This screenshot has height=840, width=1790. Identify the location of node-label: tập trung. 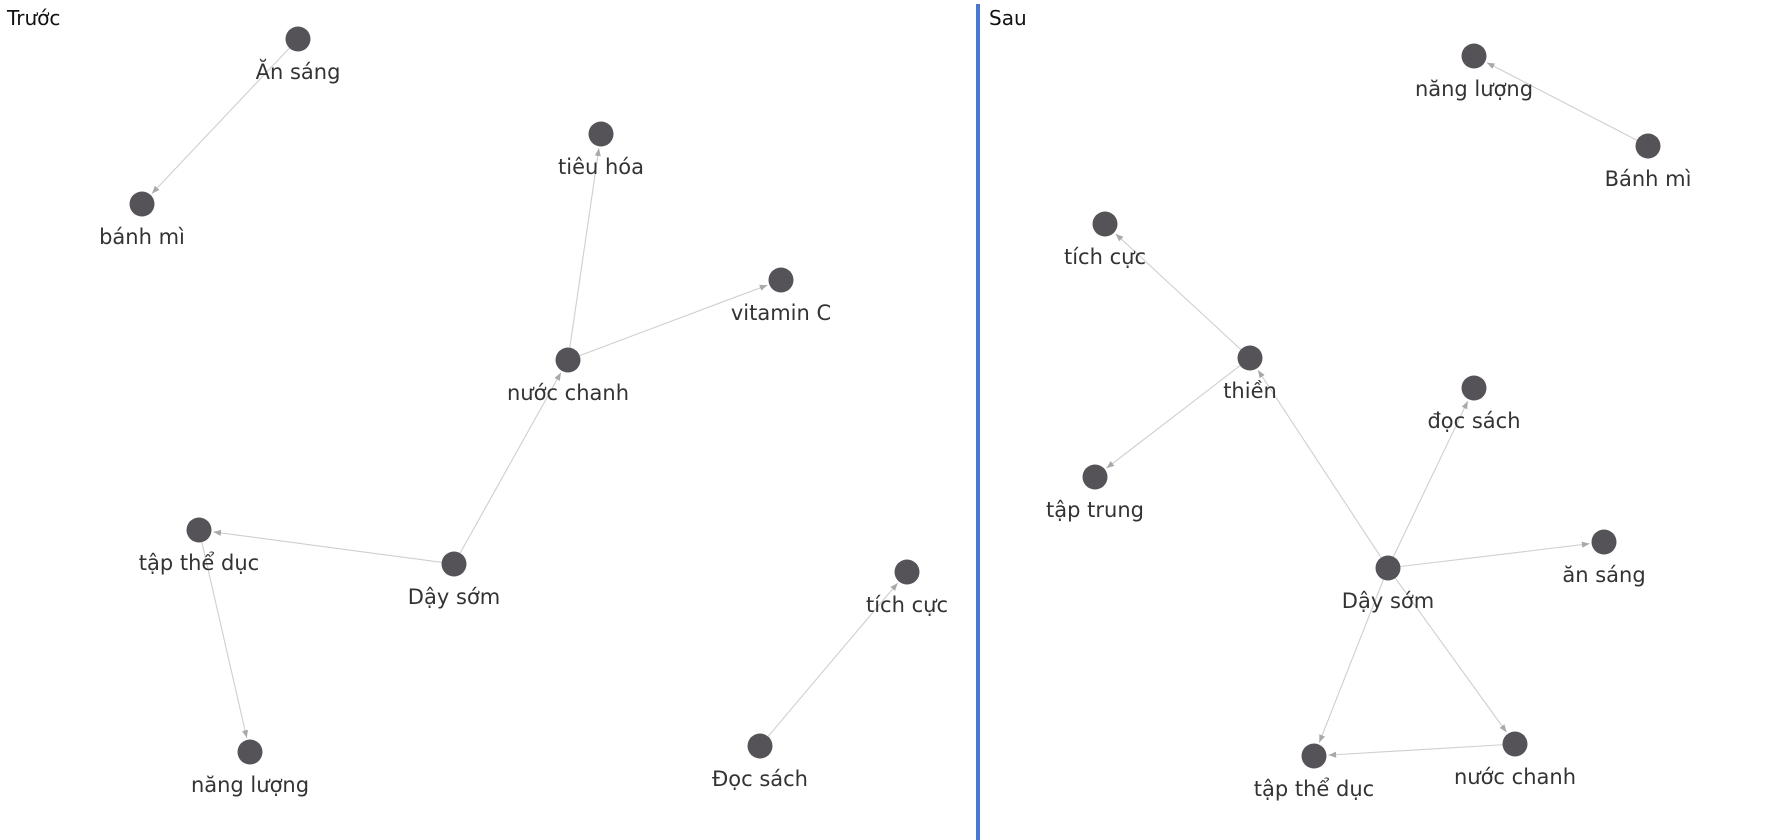
(1095, 510).